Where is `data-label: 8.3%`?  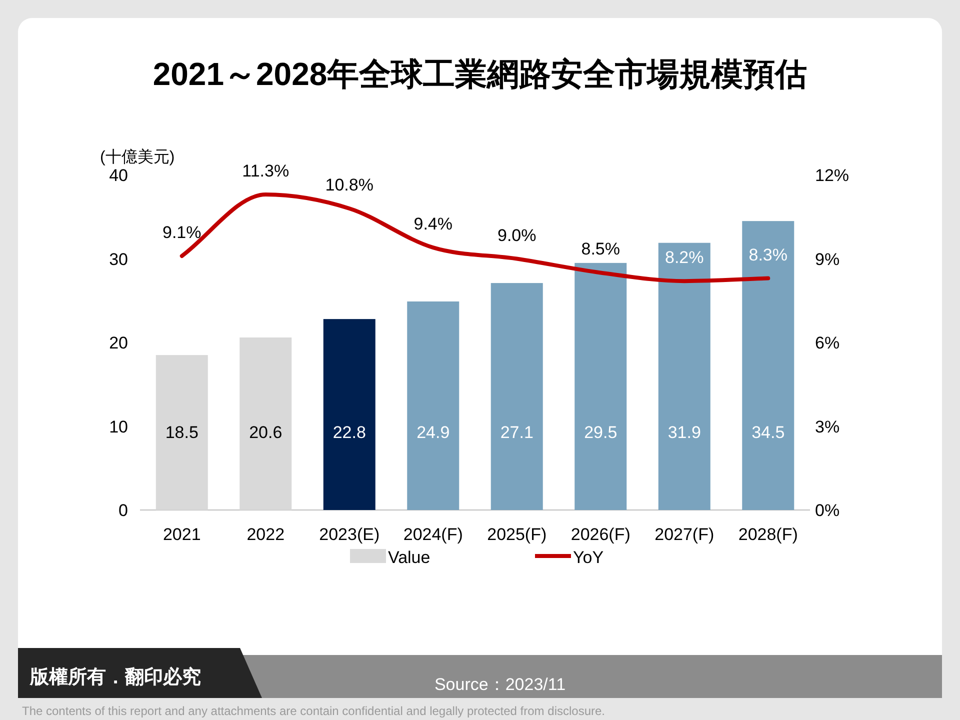 data-label: 8.3% is located at coordinates (768, 254).